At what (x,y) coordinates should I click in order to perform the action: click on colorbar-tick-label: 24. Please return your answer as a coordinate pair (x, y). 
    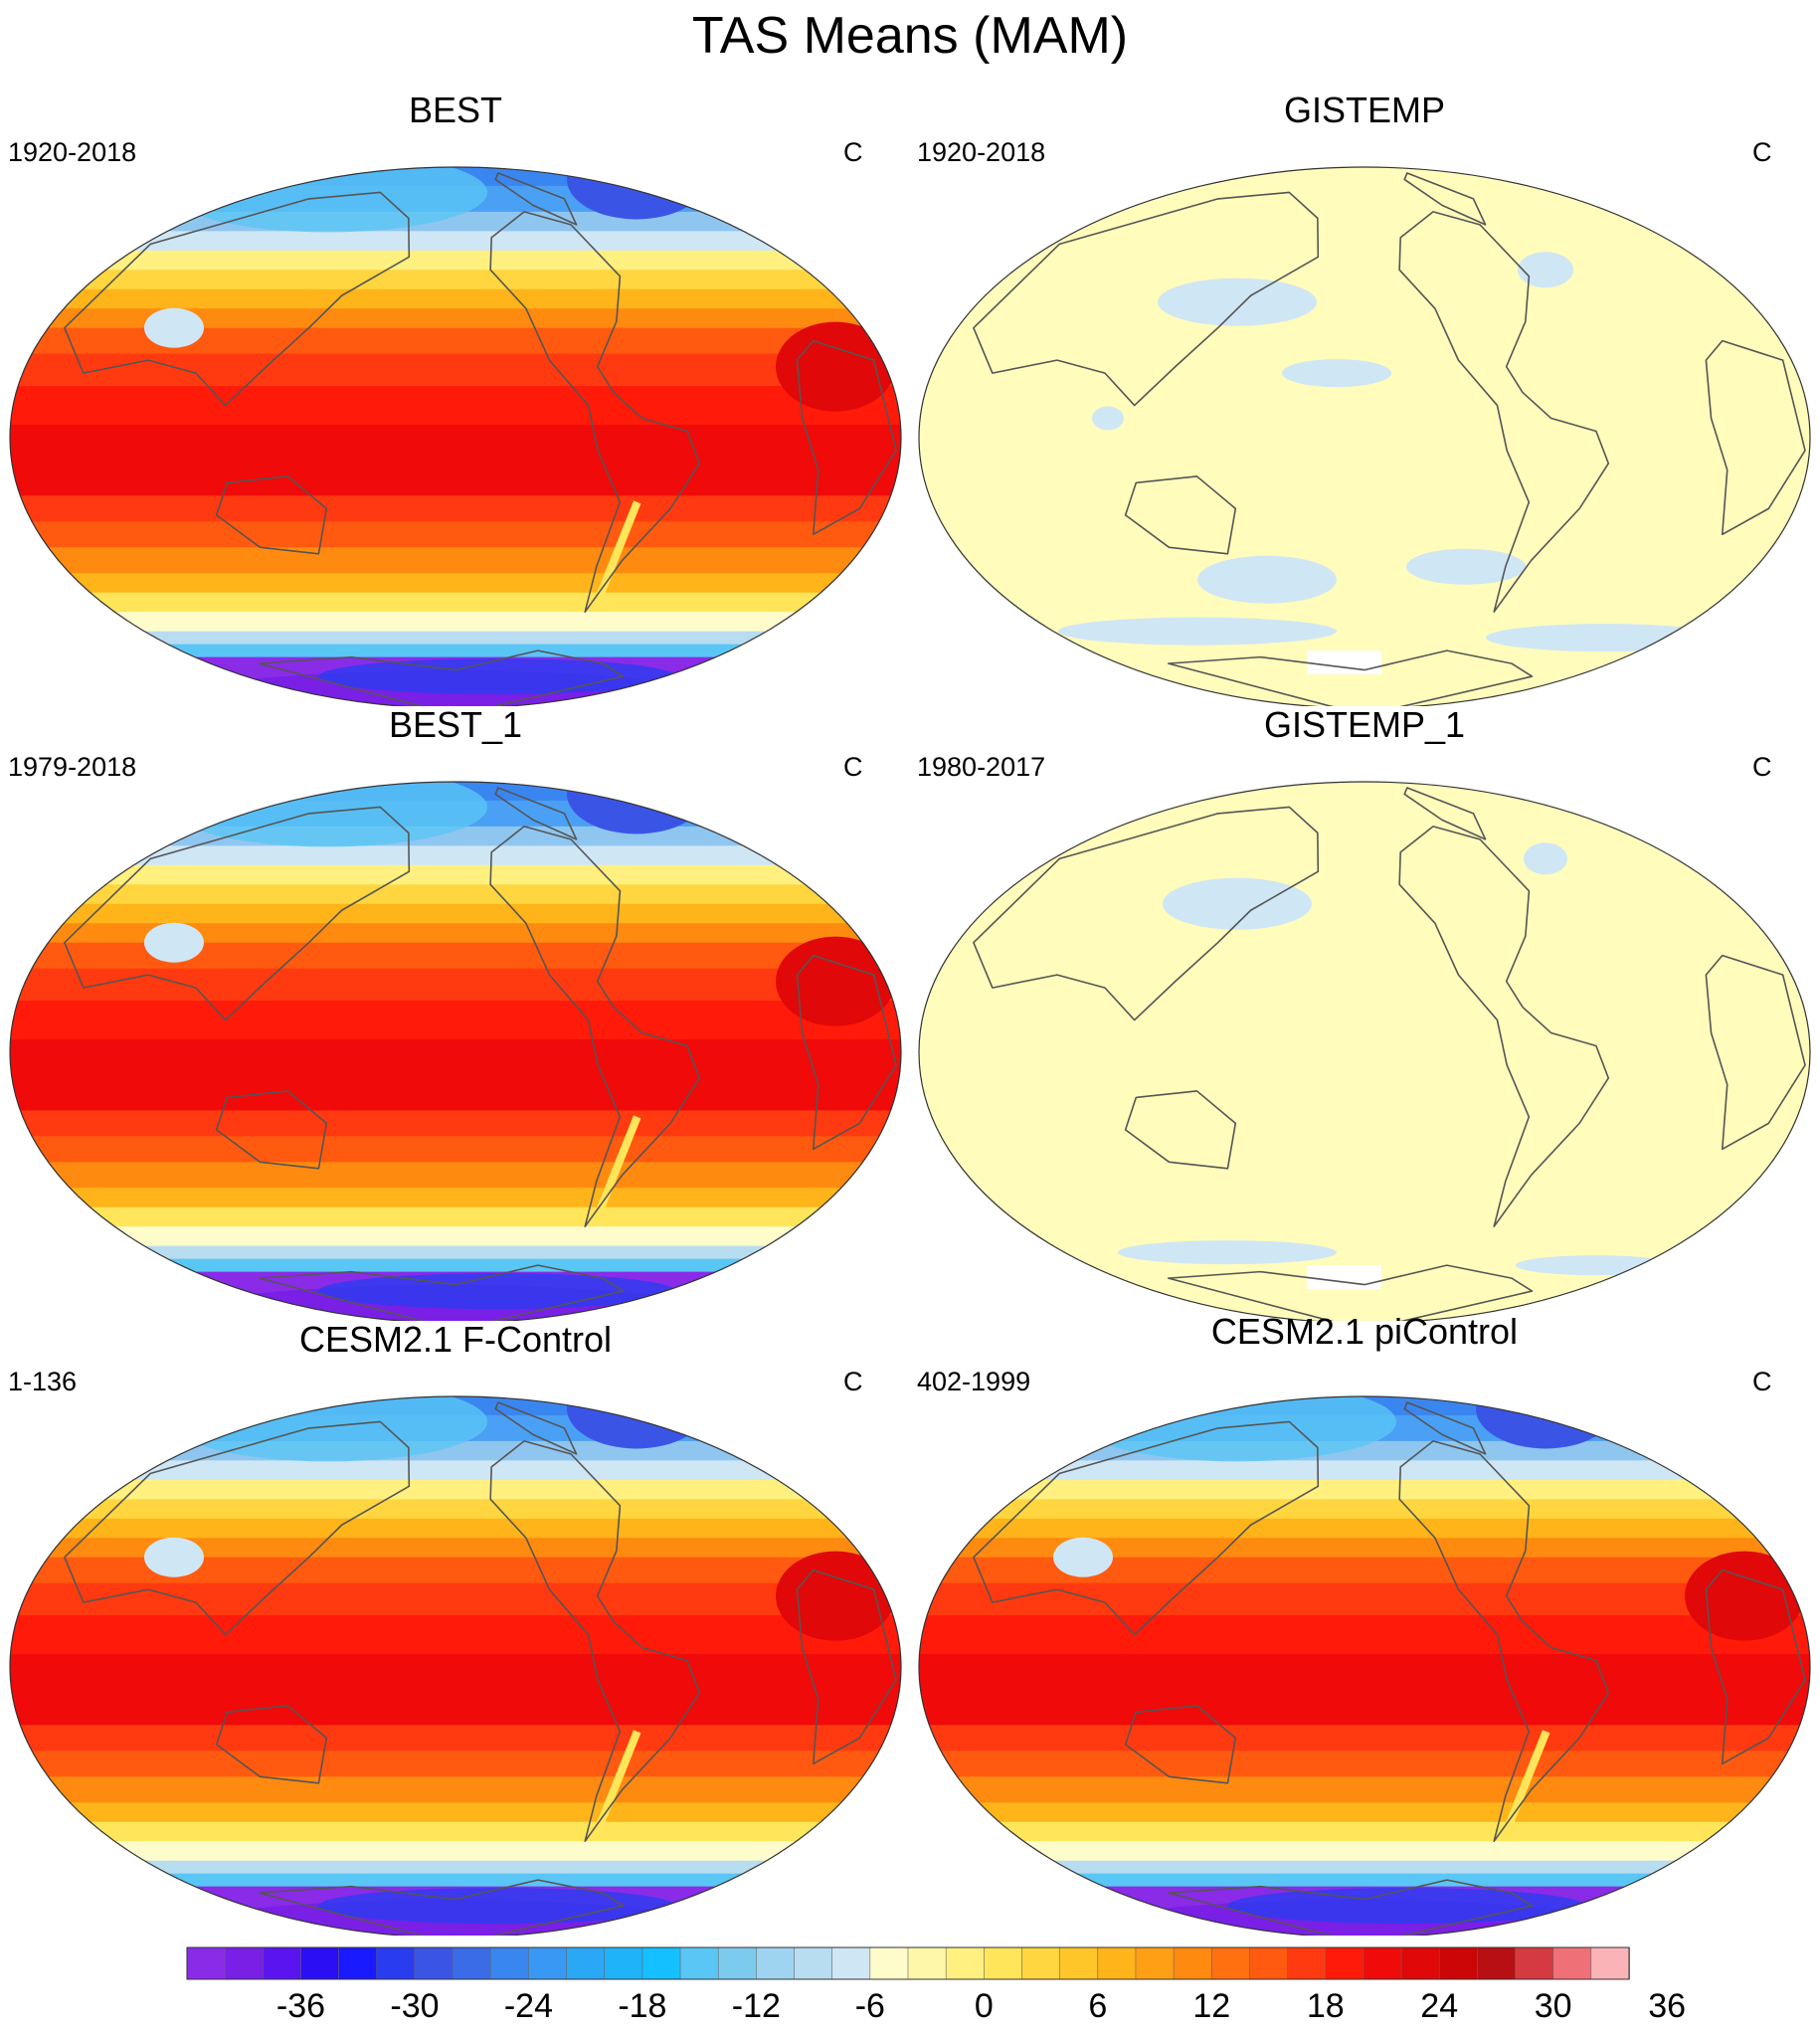
    Looking at the image, I should click on (1439, 2006).